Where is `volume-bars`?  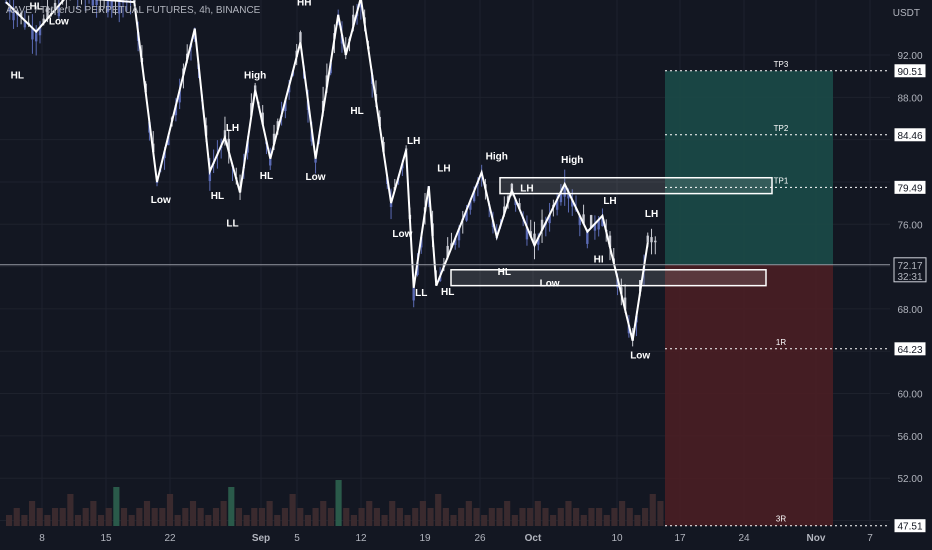
volume-bars is located at coordinates (335, 503).